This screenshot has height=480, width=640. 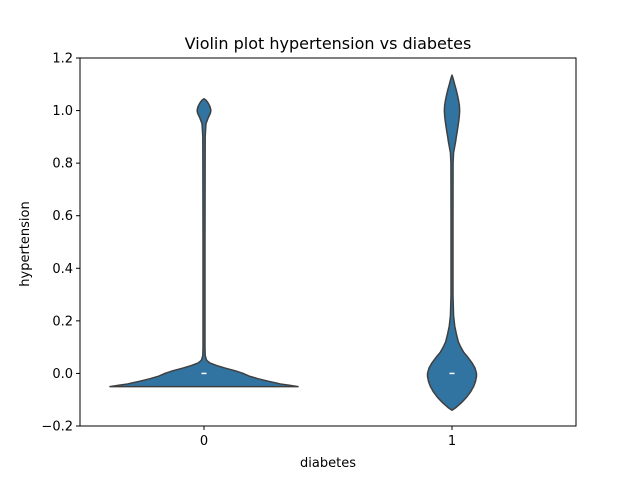 What do you see at coordinates (62, 59) in the screenshot?
I see `y-tick-label: 1.2` at bounding box center [62, 59].